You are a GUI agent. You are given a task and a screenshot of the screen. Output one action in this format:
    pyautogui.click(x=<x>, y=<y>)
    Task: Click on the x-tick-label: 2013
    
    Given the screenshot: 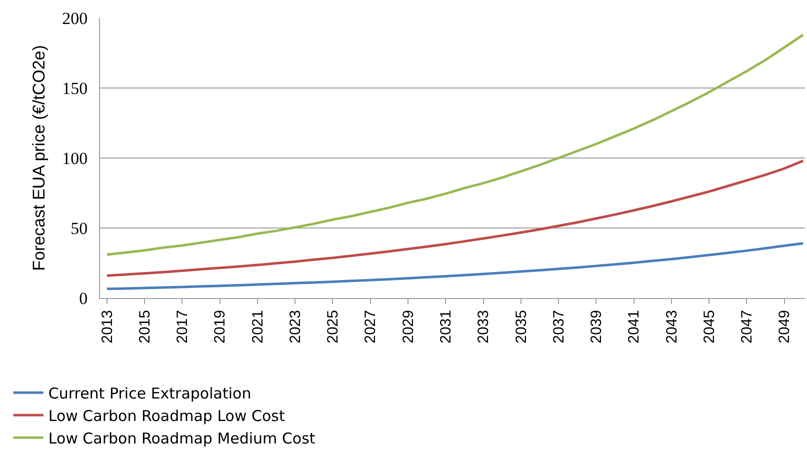 What is the action you would take?
    pyautogui.click(x=107, y=327)
    